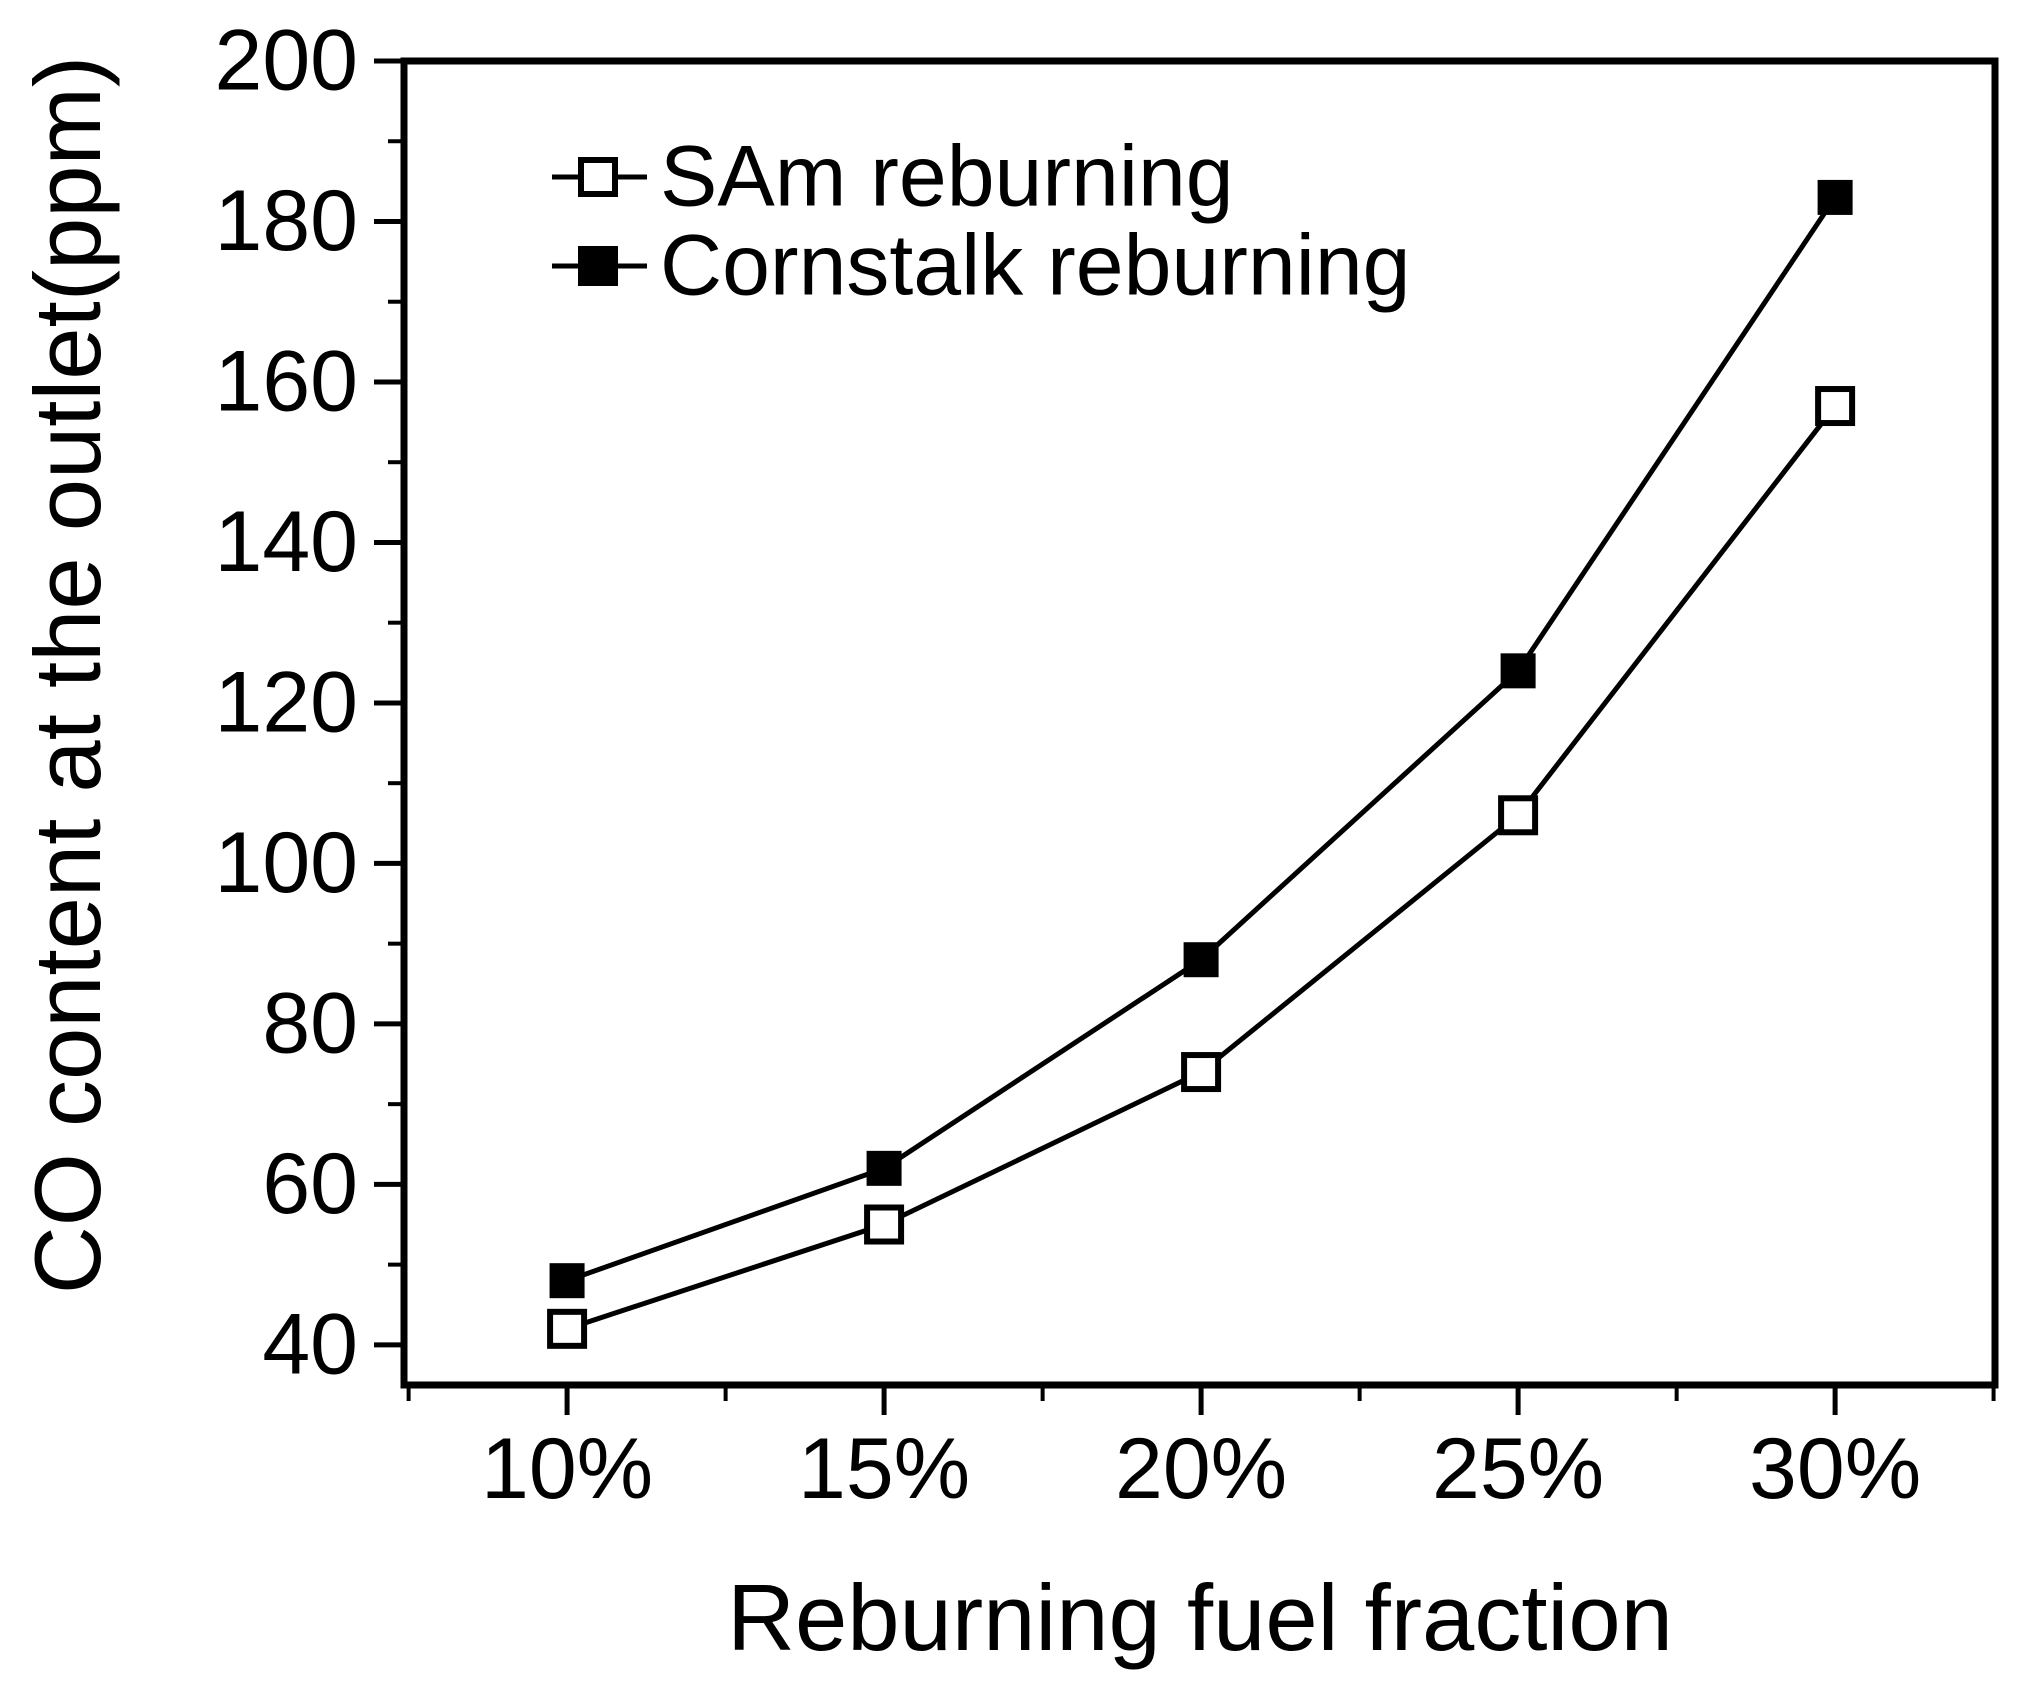  What do you see at coordinates (287, 542) in the screenshot?
I see `y-tick-label: 140` at bounding box center [287, 542].